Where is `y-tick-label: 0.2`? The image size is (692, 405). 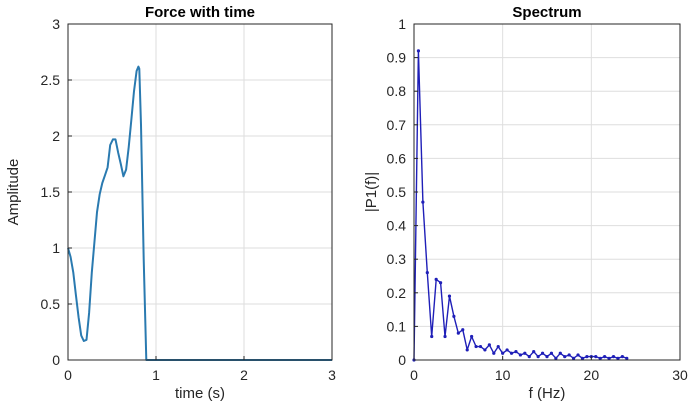
y-tick-label: 0.2 is located at coordinates (397, 293).